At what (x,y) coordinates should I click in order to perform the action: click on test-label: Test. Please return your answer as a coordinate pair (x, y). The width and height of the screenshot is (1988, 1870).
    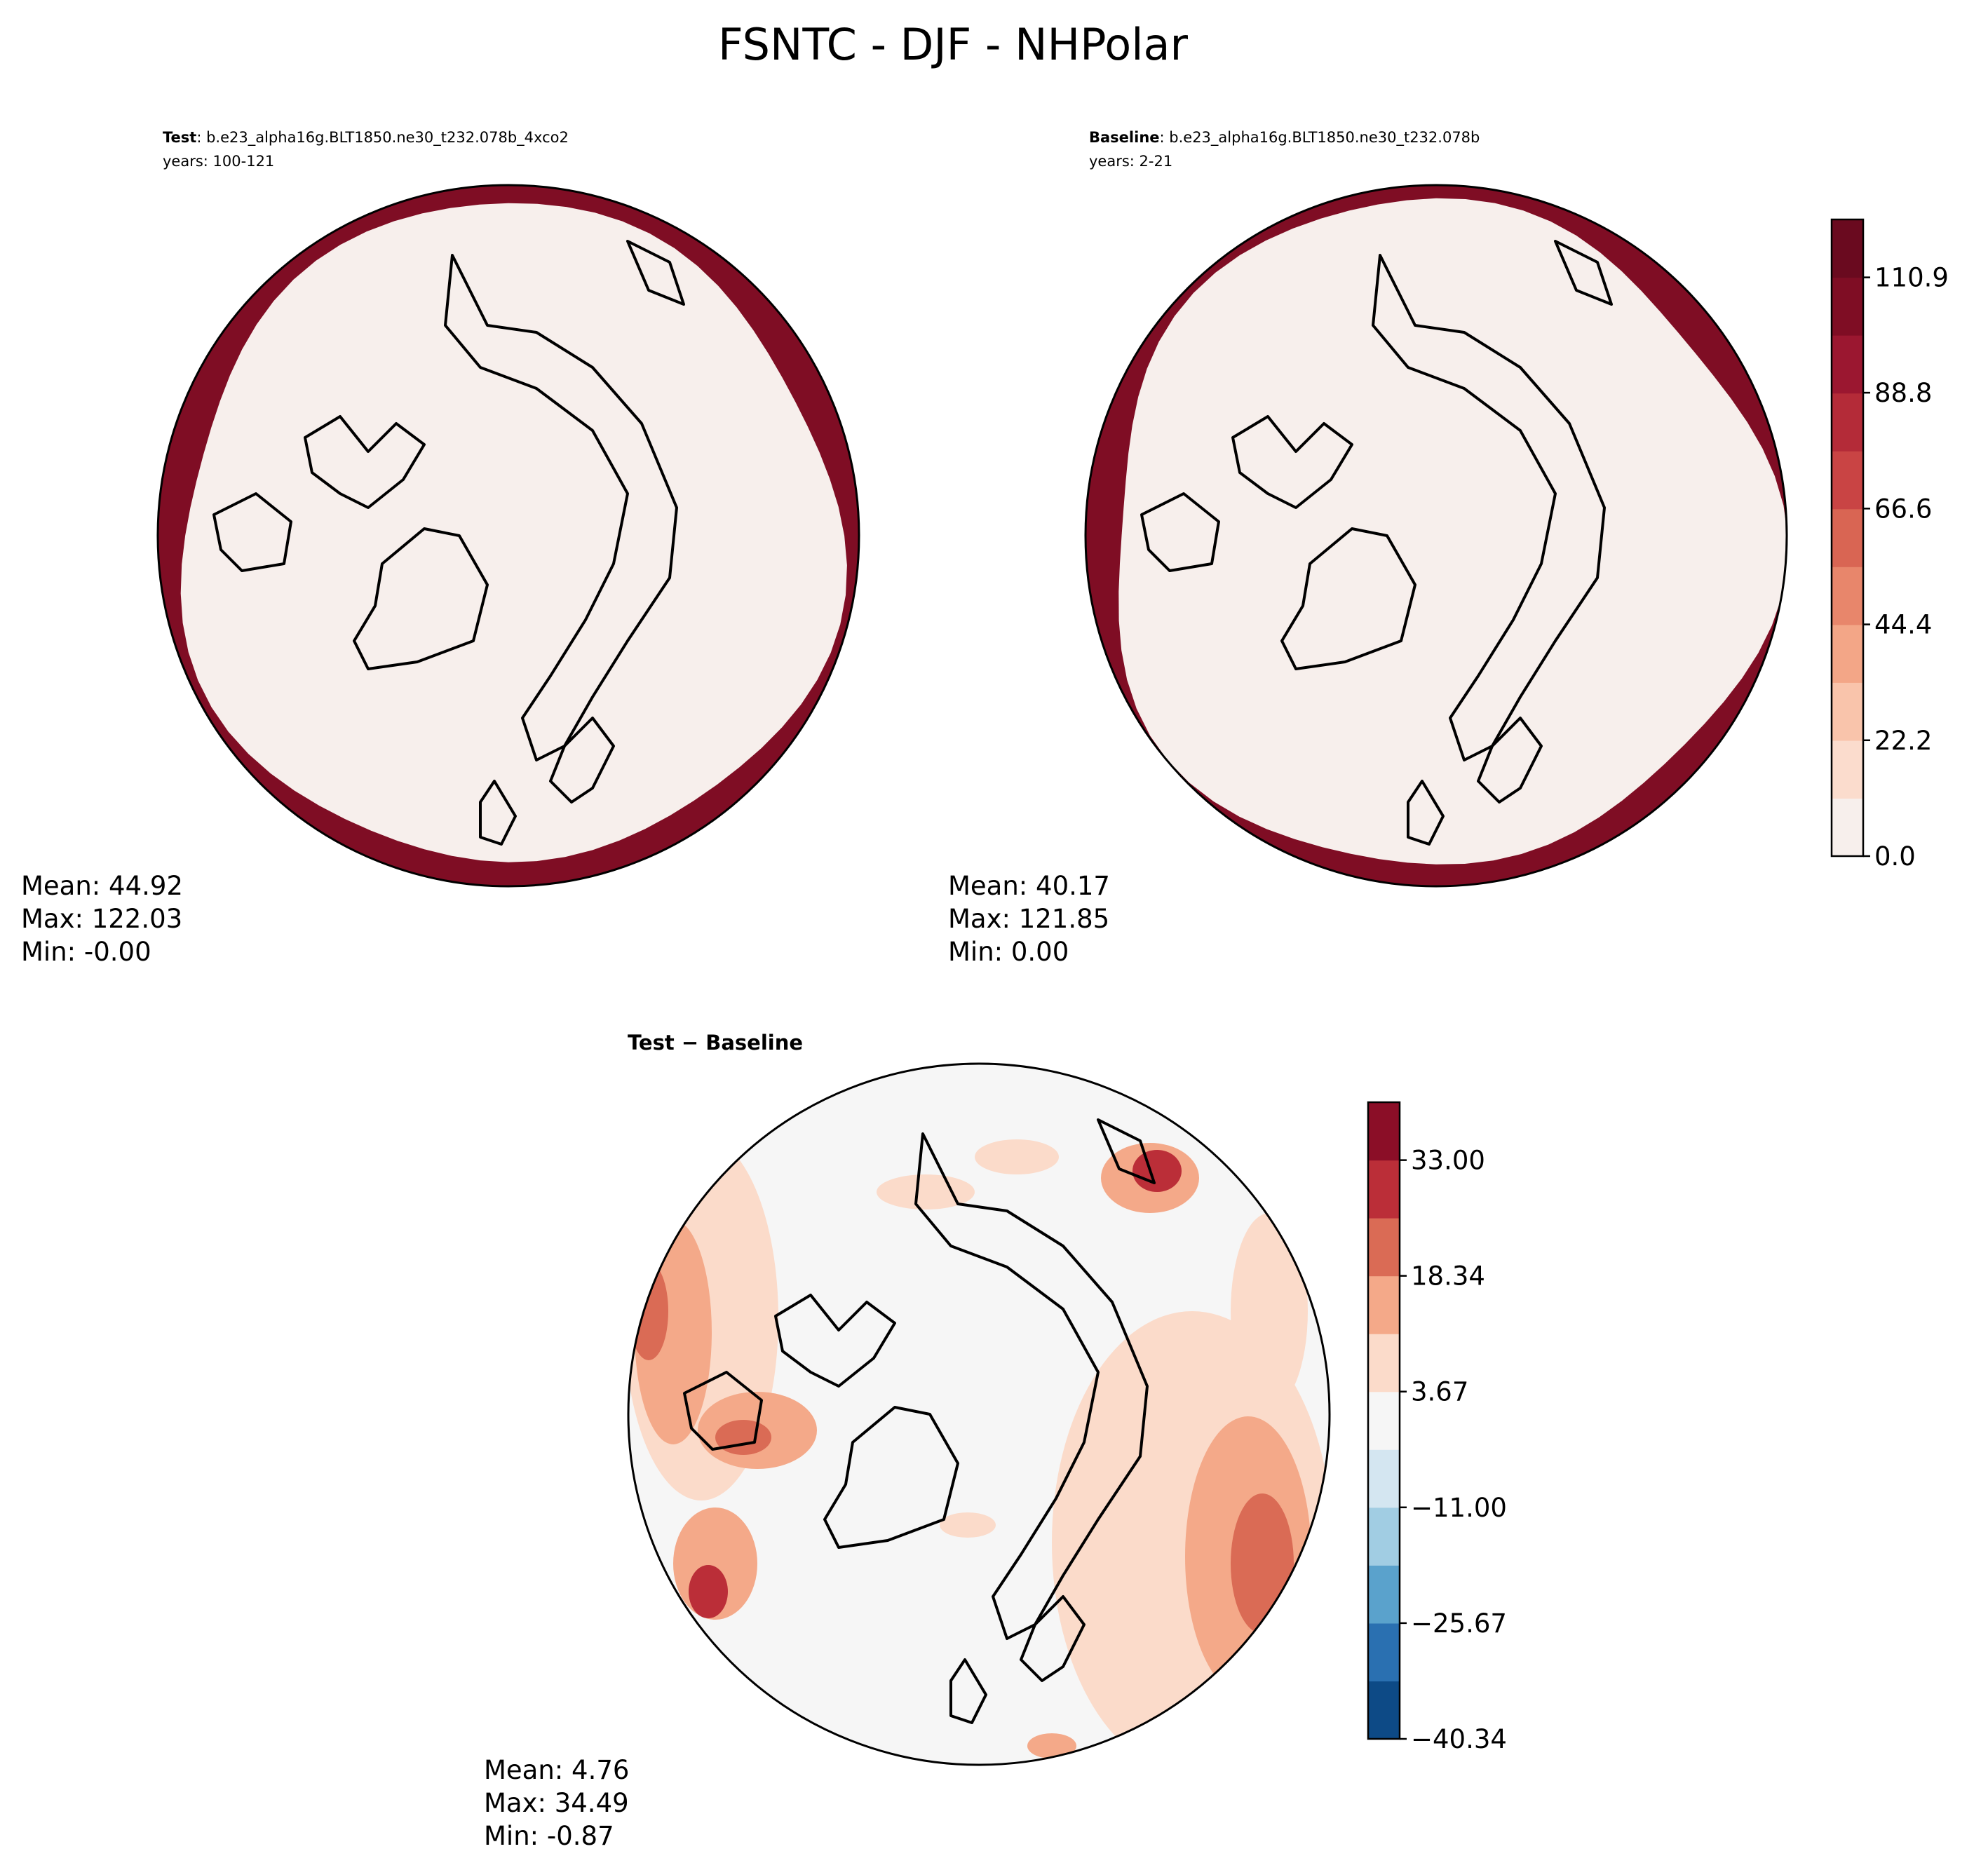
    Looking at the image, I should click on (179, 138).